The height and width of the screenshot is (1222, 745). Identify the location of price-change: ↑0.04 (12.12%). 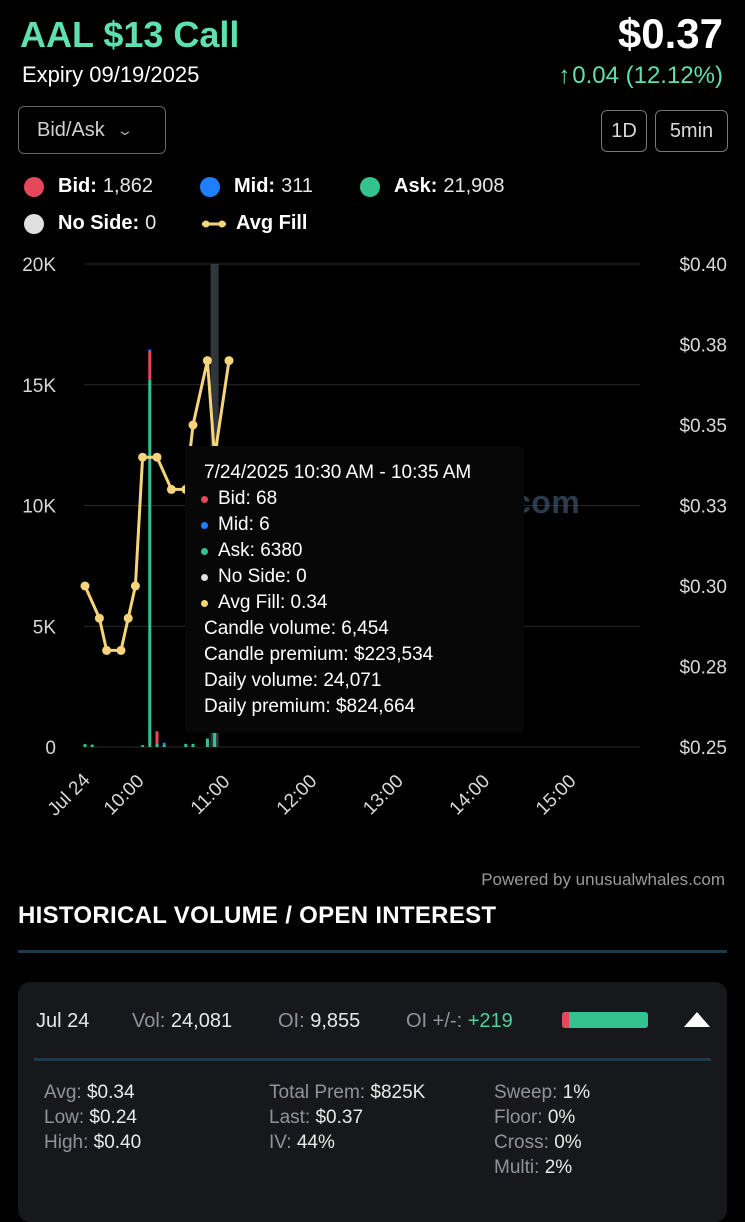
(640, 76).